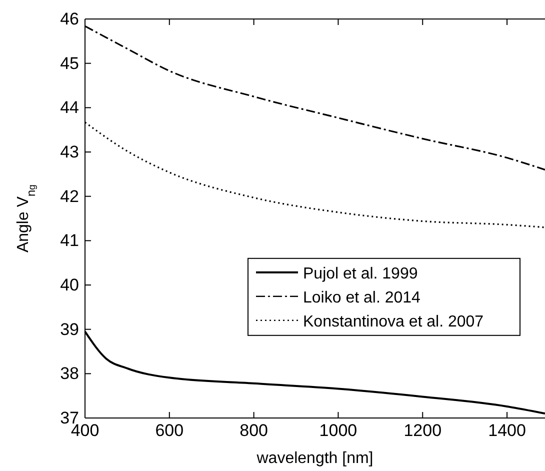 The image size is (545, 471). I want to click on y-tick-label: 43, so click(69, 152).